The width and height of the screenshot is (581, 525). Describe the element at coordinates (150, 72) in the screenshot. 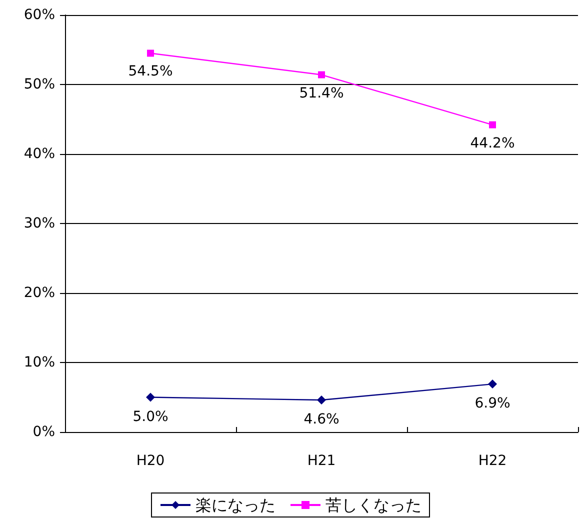

I see `data-label: 54.5%` at that location.